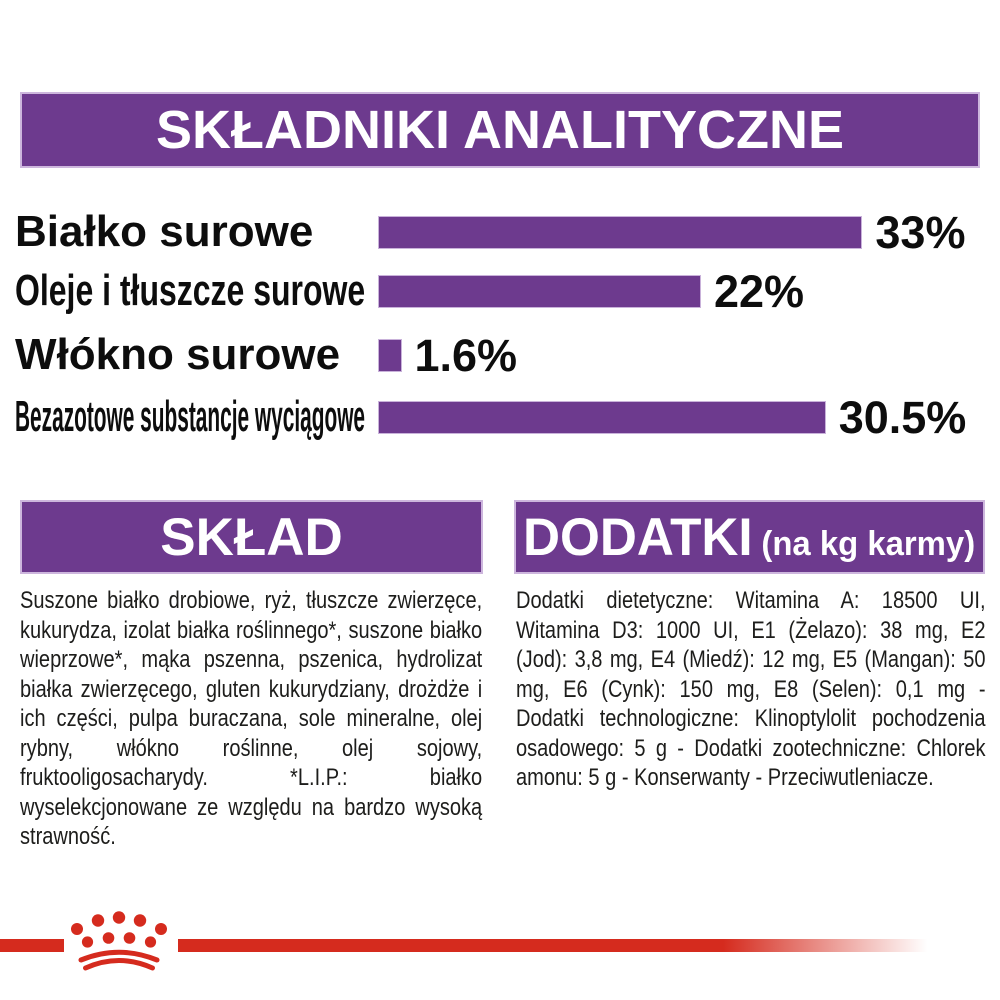  Describe the element at coordinates (119, 941) in the screenshot. I see `royal-canin-crown-logo-icon` at that location.